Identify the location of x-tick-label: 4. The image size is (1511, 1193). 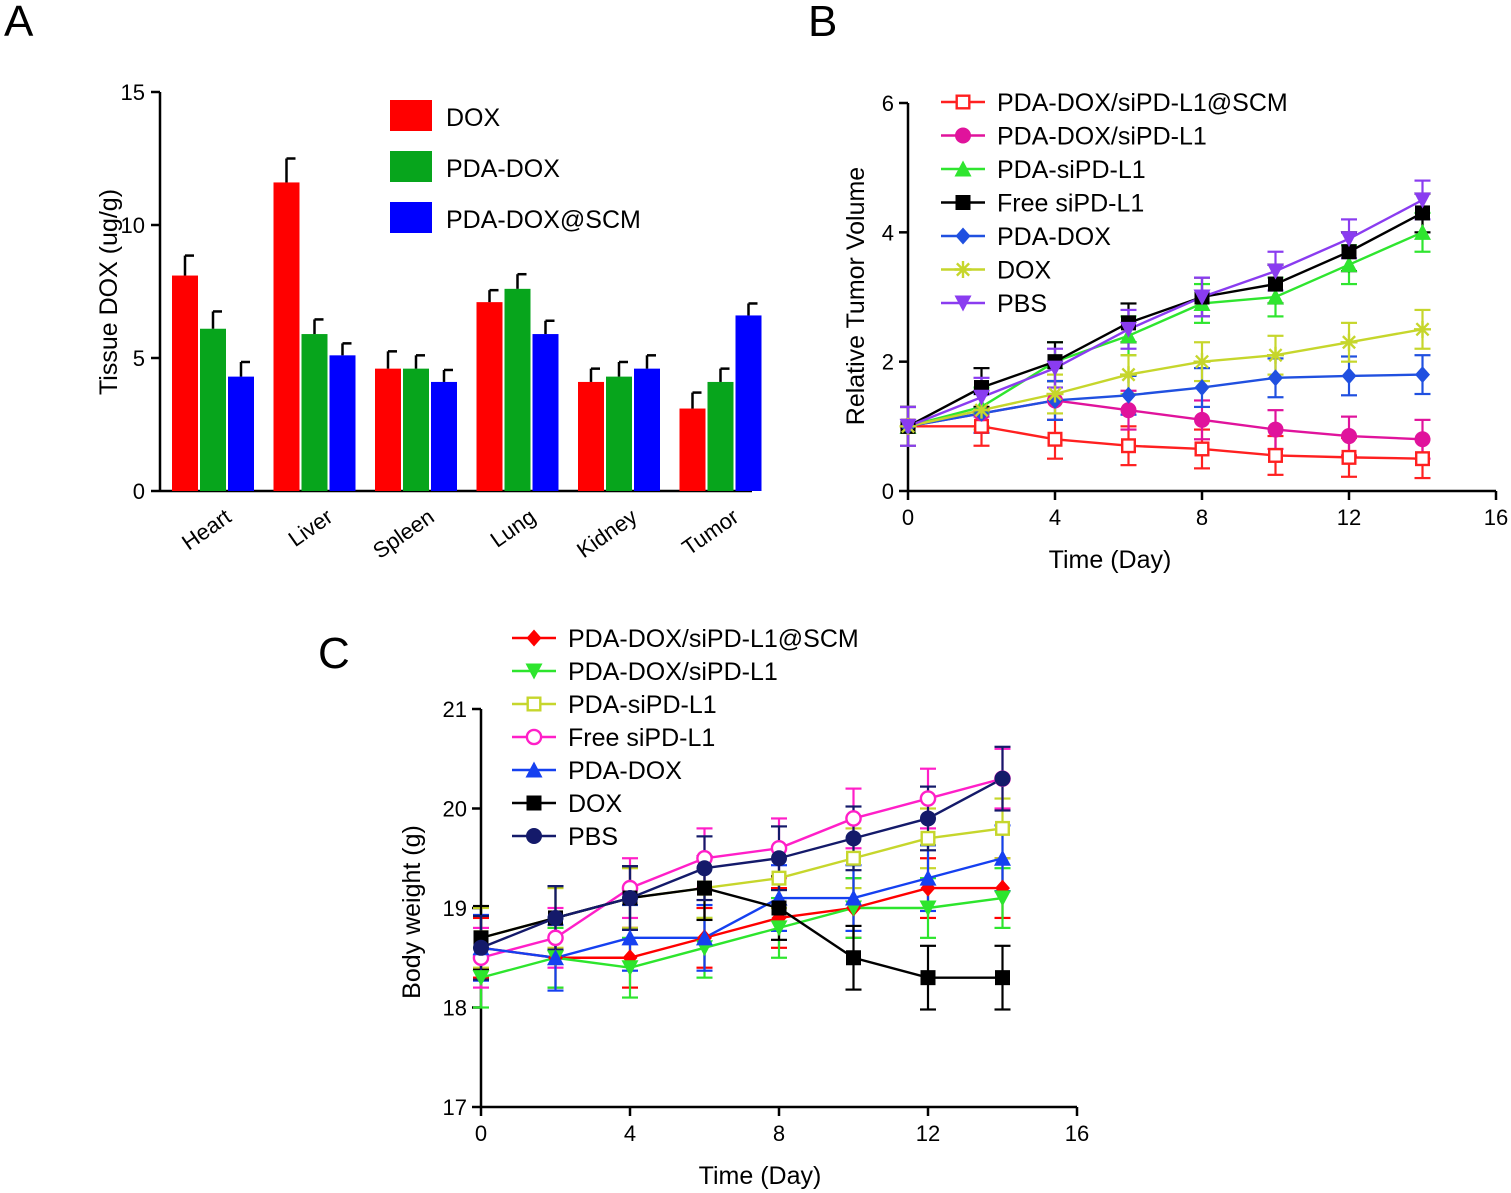
(630, 1133).